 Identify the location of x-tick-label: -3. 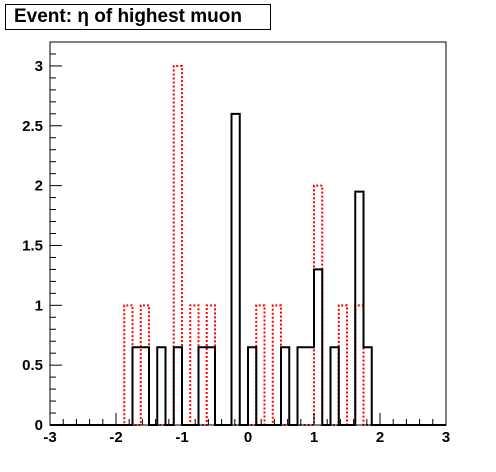
(49, 437).